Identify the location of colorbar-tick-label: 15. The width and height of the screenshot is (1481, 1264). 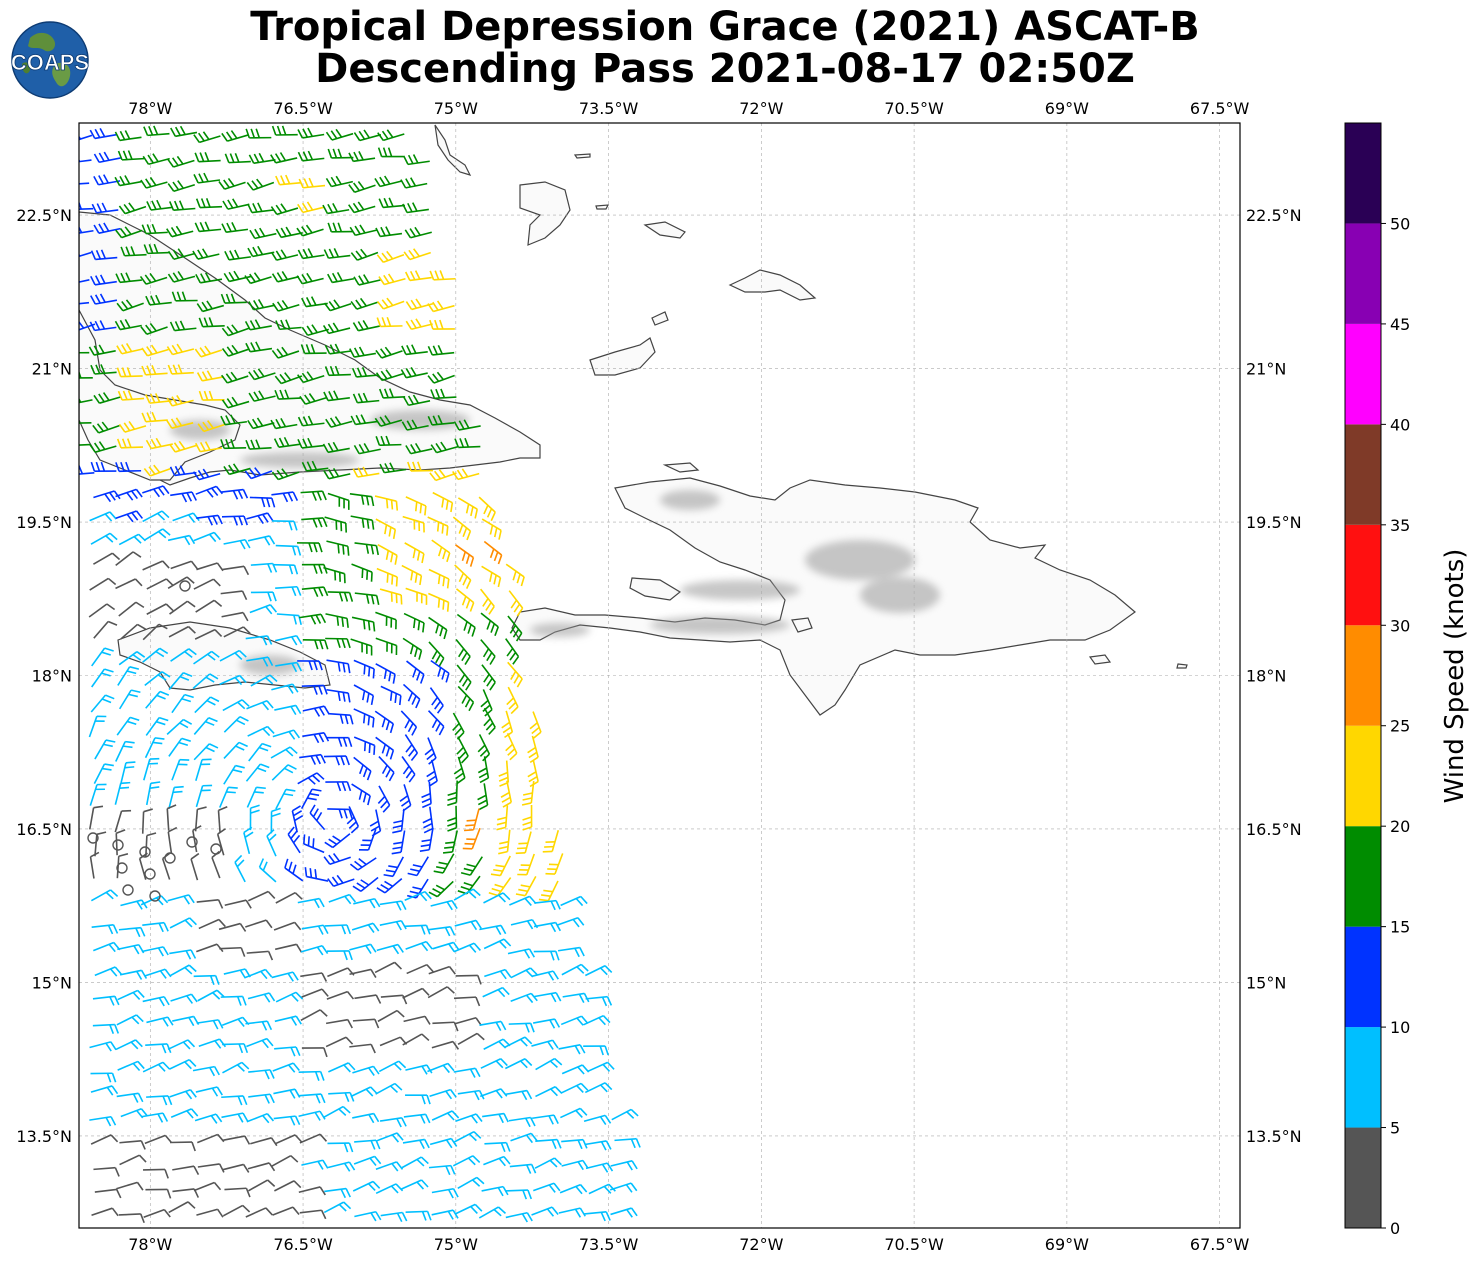
(1400, 927).